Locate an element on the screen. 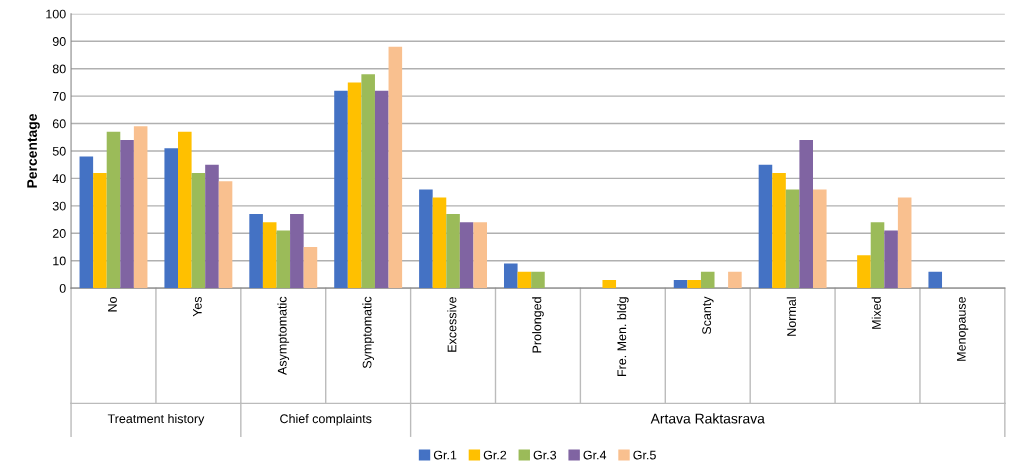  legend-label: Gr.2 is located at coordinates (495, 455).